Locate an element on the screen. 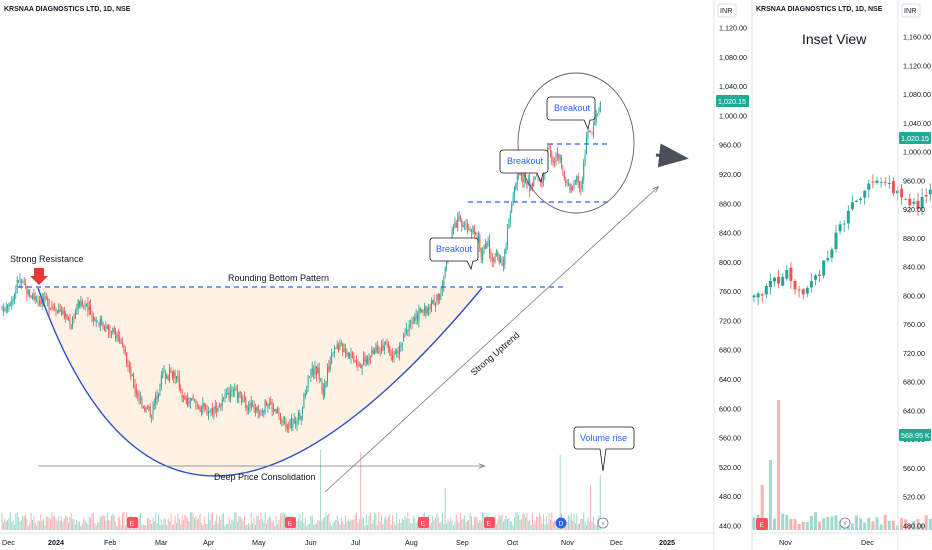 The image size is (932, 550). inset-chart-title: KRSNAA DIAGNOSTICS LTD, 1D, NSE is located at coordinates (819, 9).